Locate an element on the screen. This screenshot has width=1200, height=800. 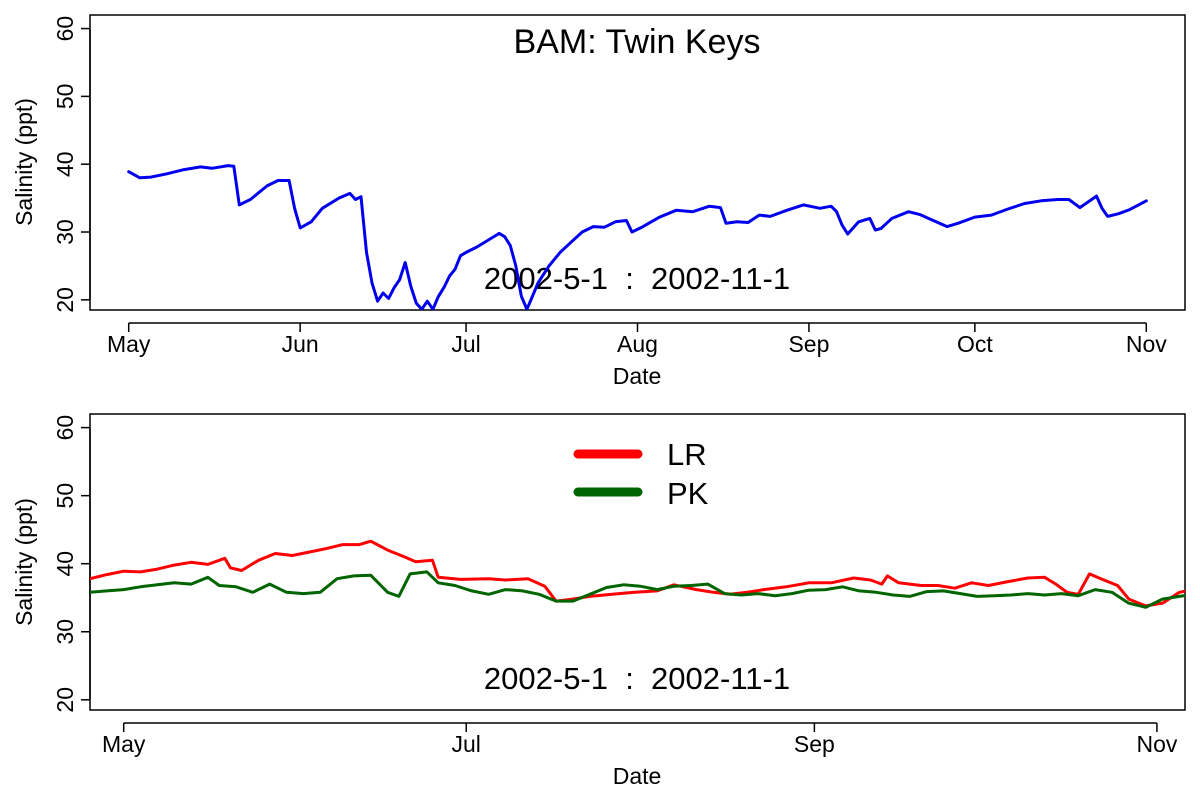
bottom-y-tick-label: 50 is located at coordinates (65, 496).